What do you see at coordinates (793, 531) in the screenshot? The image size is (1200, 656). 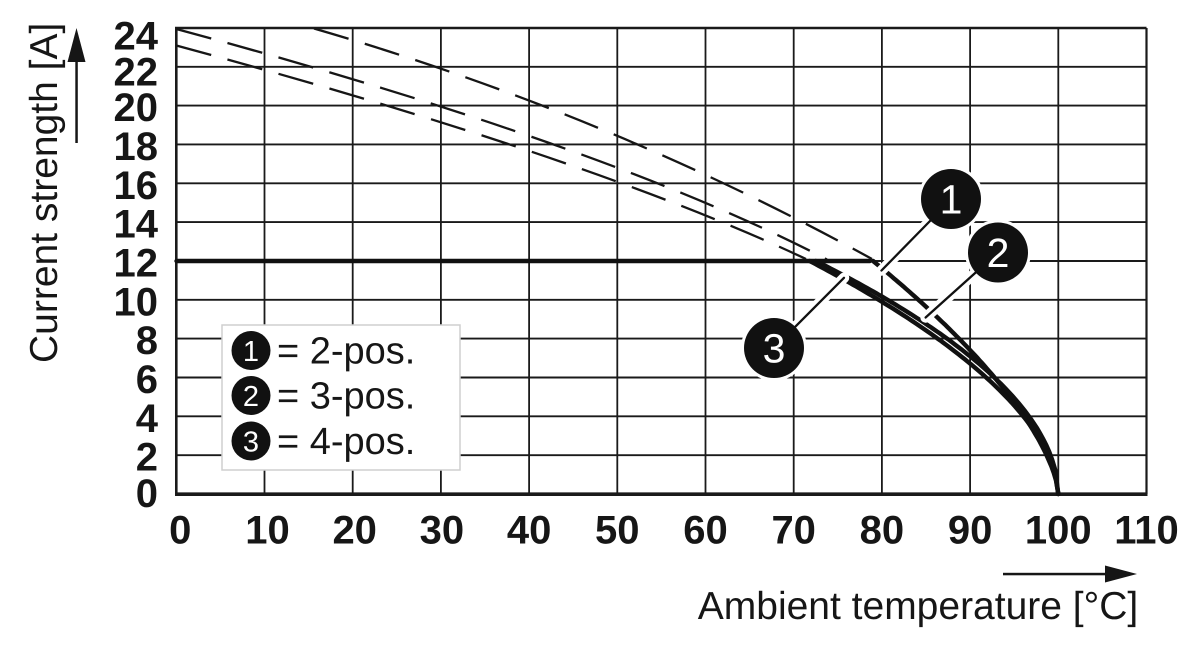 I see `svg-text: 70` at bounding box center [793, 531].